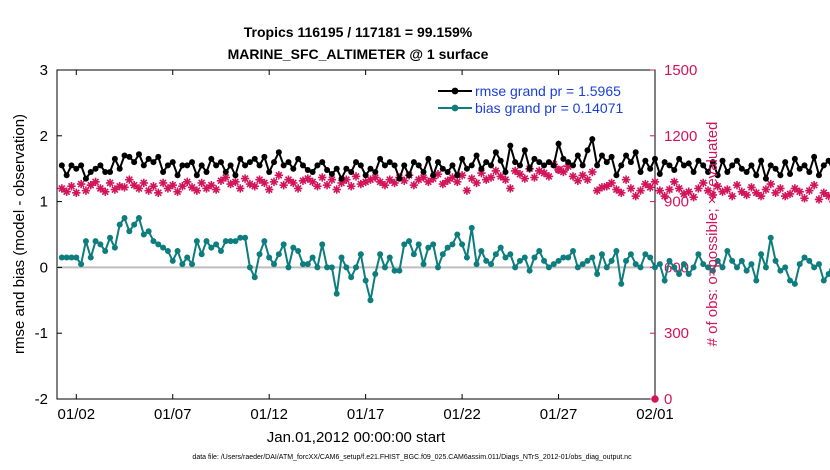  I want to click on x-tick-label: 01/12, so click(269, 414).